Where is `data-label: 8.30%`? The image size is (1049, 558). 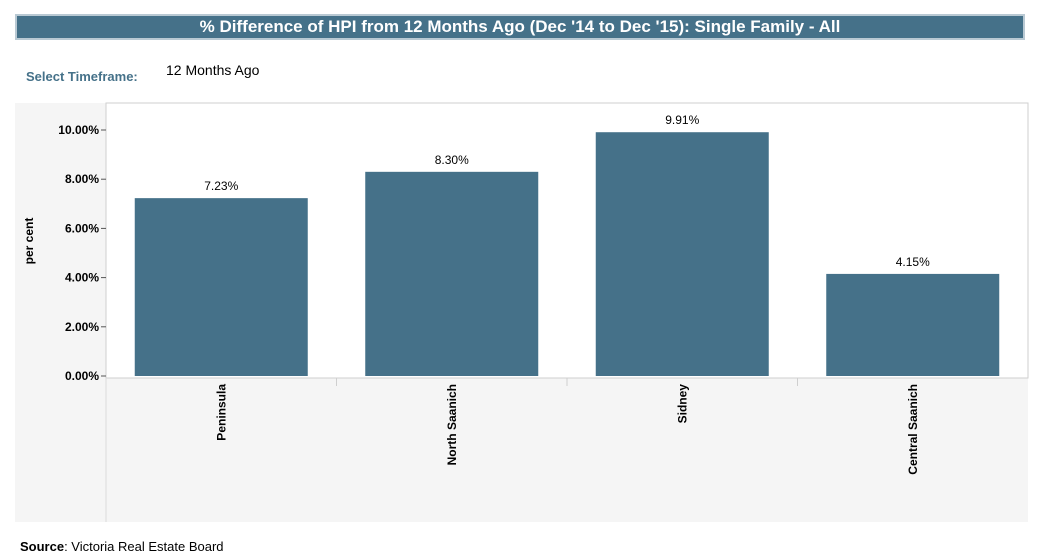
data-label: 8.30% is located at coordinates (452, 160).